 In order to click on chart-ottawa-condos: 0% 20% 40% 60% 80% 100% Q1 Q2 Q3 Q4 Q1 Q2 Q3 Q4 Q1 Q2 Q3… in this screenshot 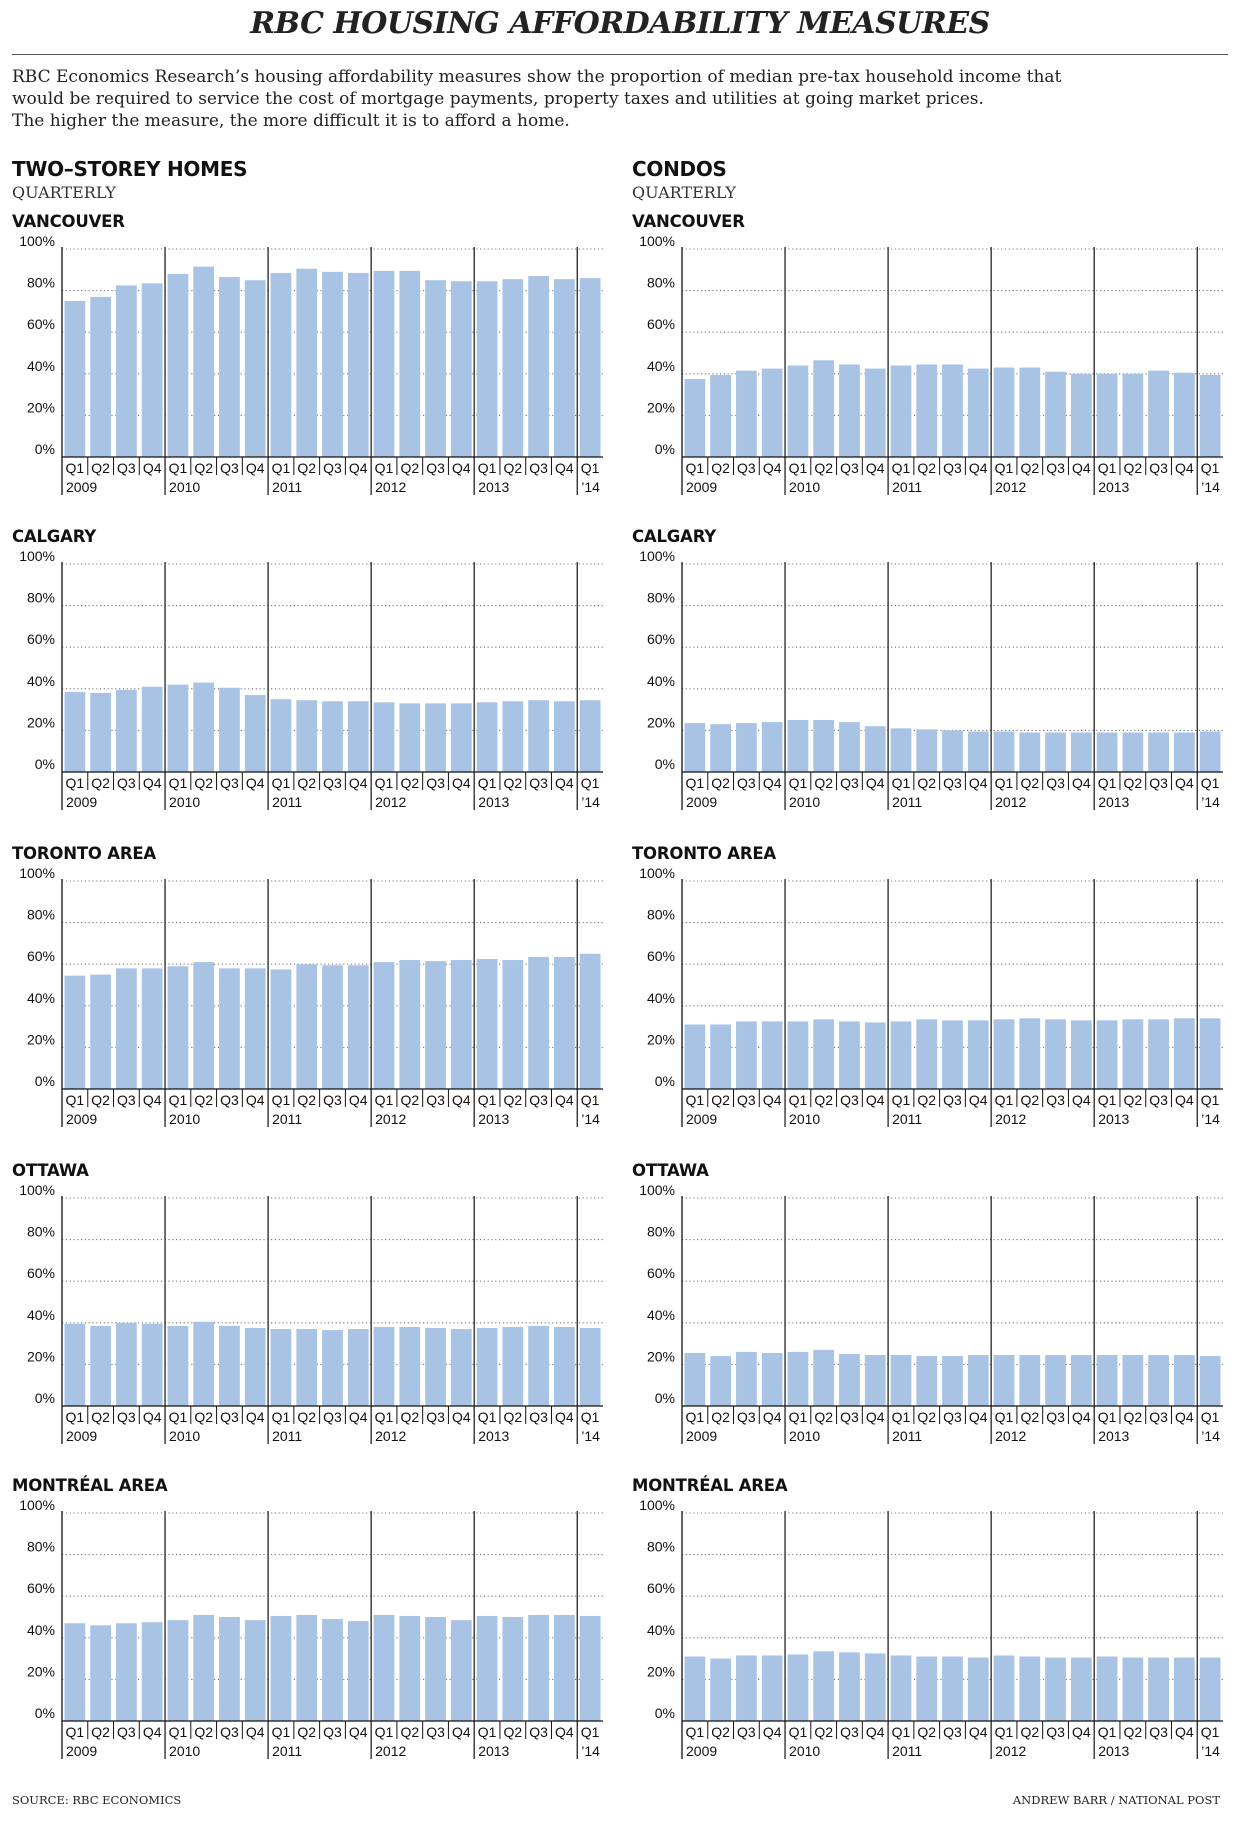, I will do `click(931, 1313)`.